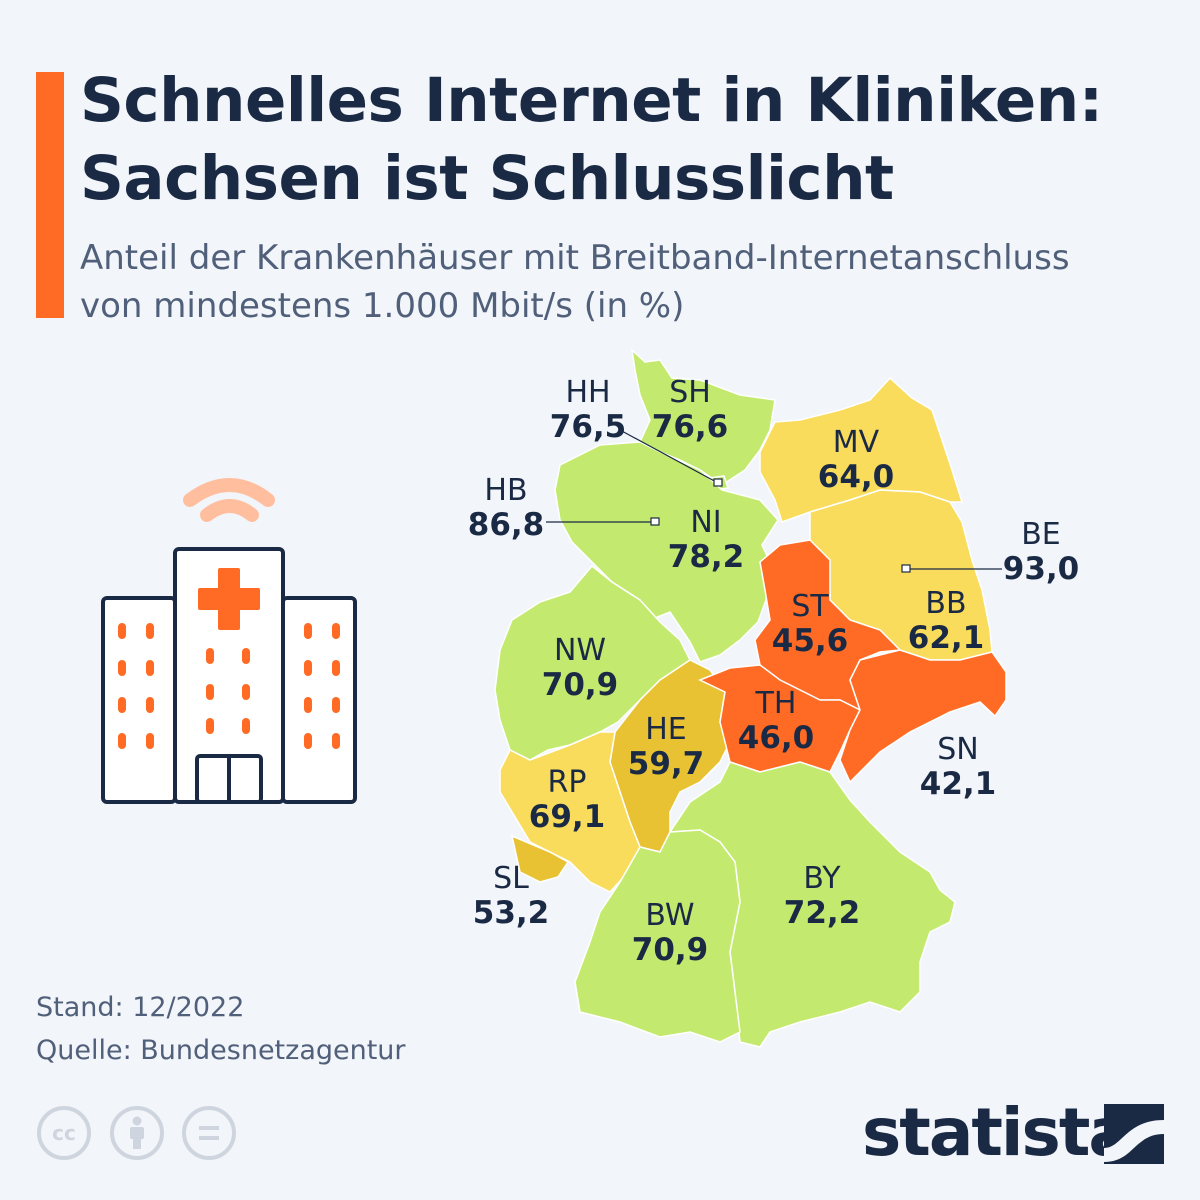 This screenshot has width=1200, height=1200. What do you see at coordinates (690, 410) in the screenshot?
I see `label-SH: SH 76,6` at bounding box center [690, 410].